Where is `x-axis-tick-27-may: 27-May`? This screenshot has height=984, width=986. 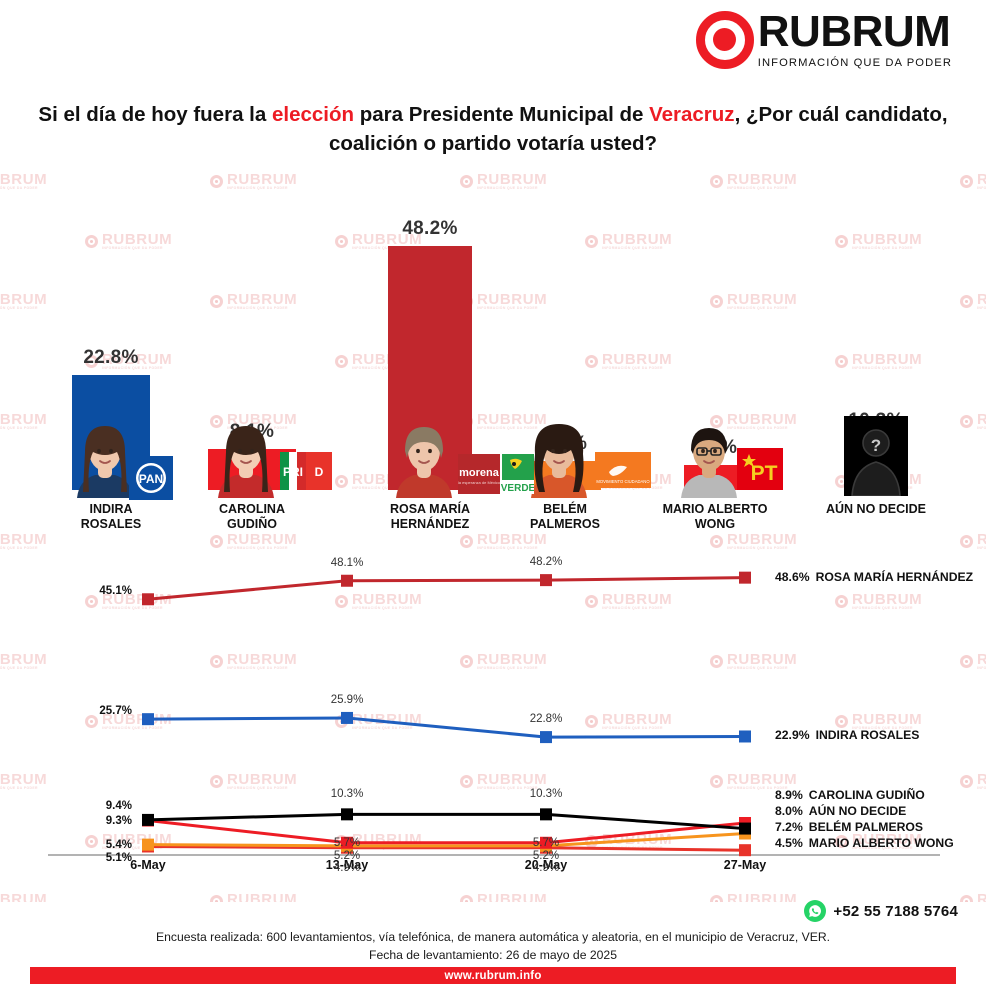
x-axis-tick-27-may: 27-May is located at coordinates (745, 865).